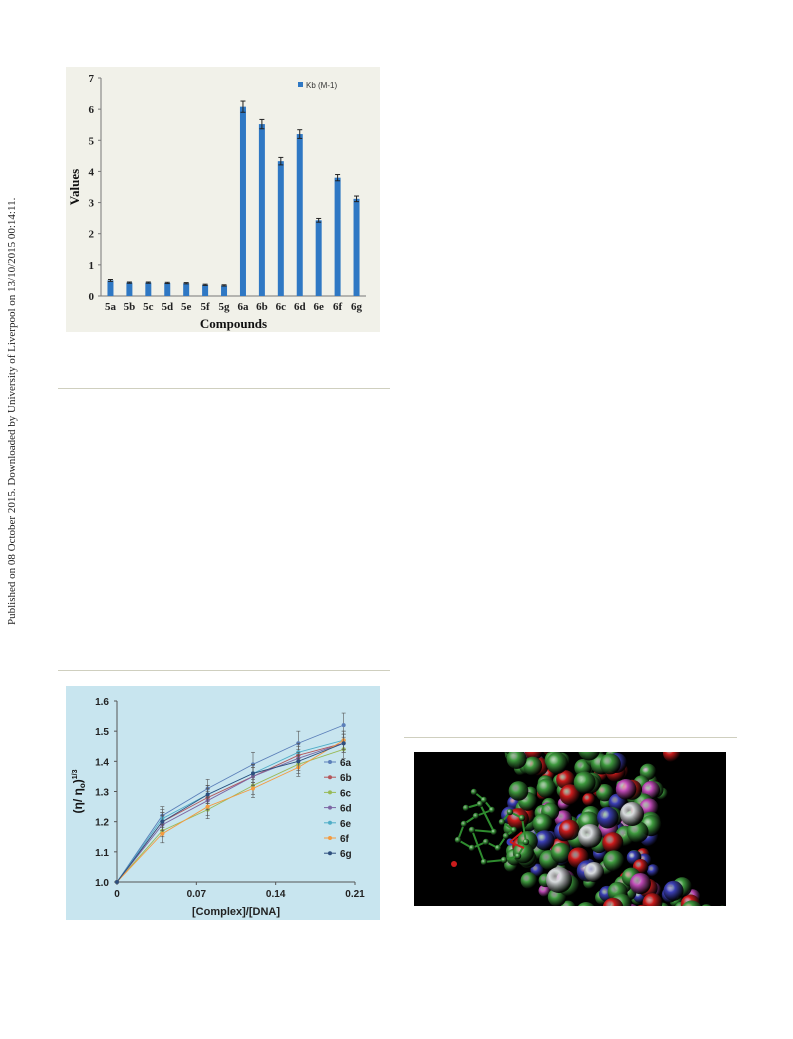 This screenshot has height=1039, width=793. I want to click on y-tick-label: 0, so click(92, 297).